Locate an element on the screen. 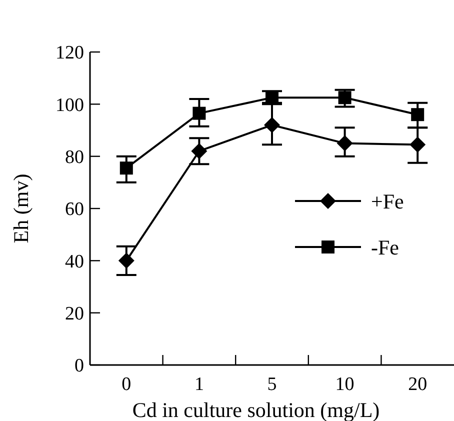 This screenshot has width=454, height=421. y-tick-label: 100 is located at coordinates (70, 105).